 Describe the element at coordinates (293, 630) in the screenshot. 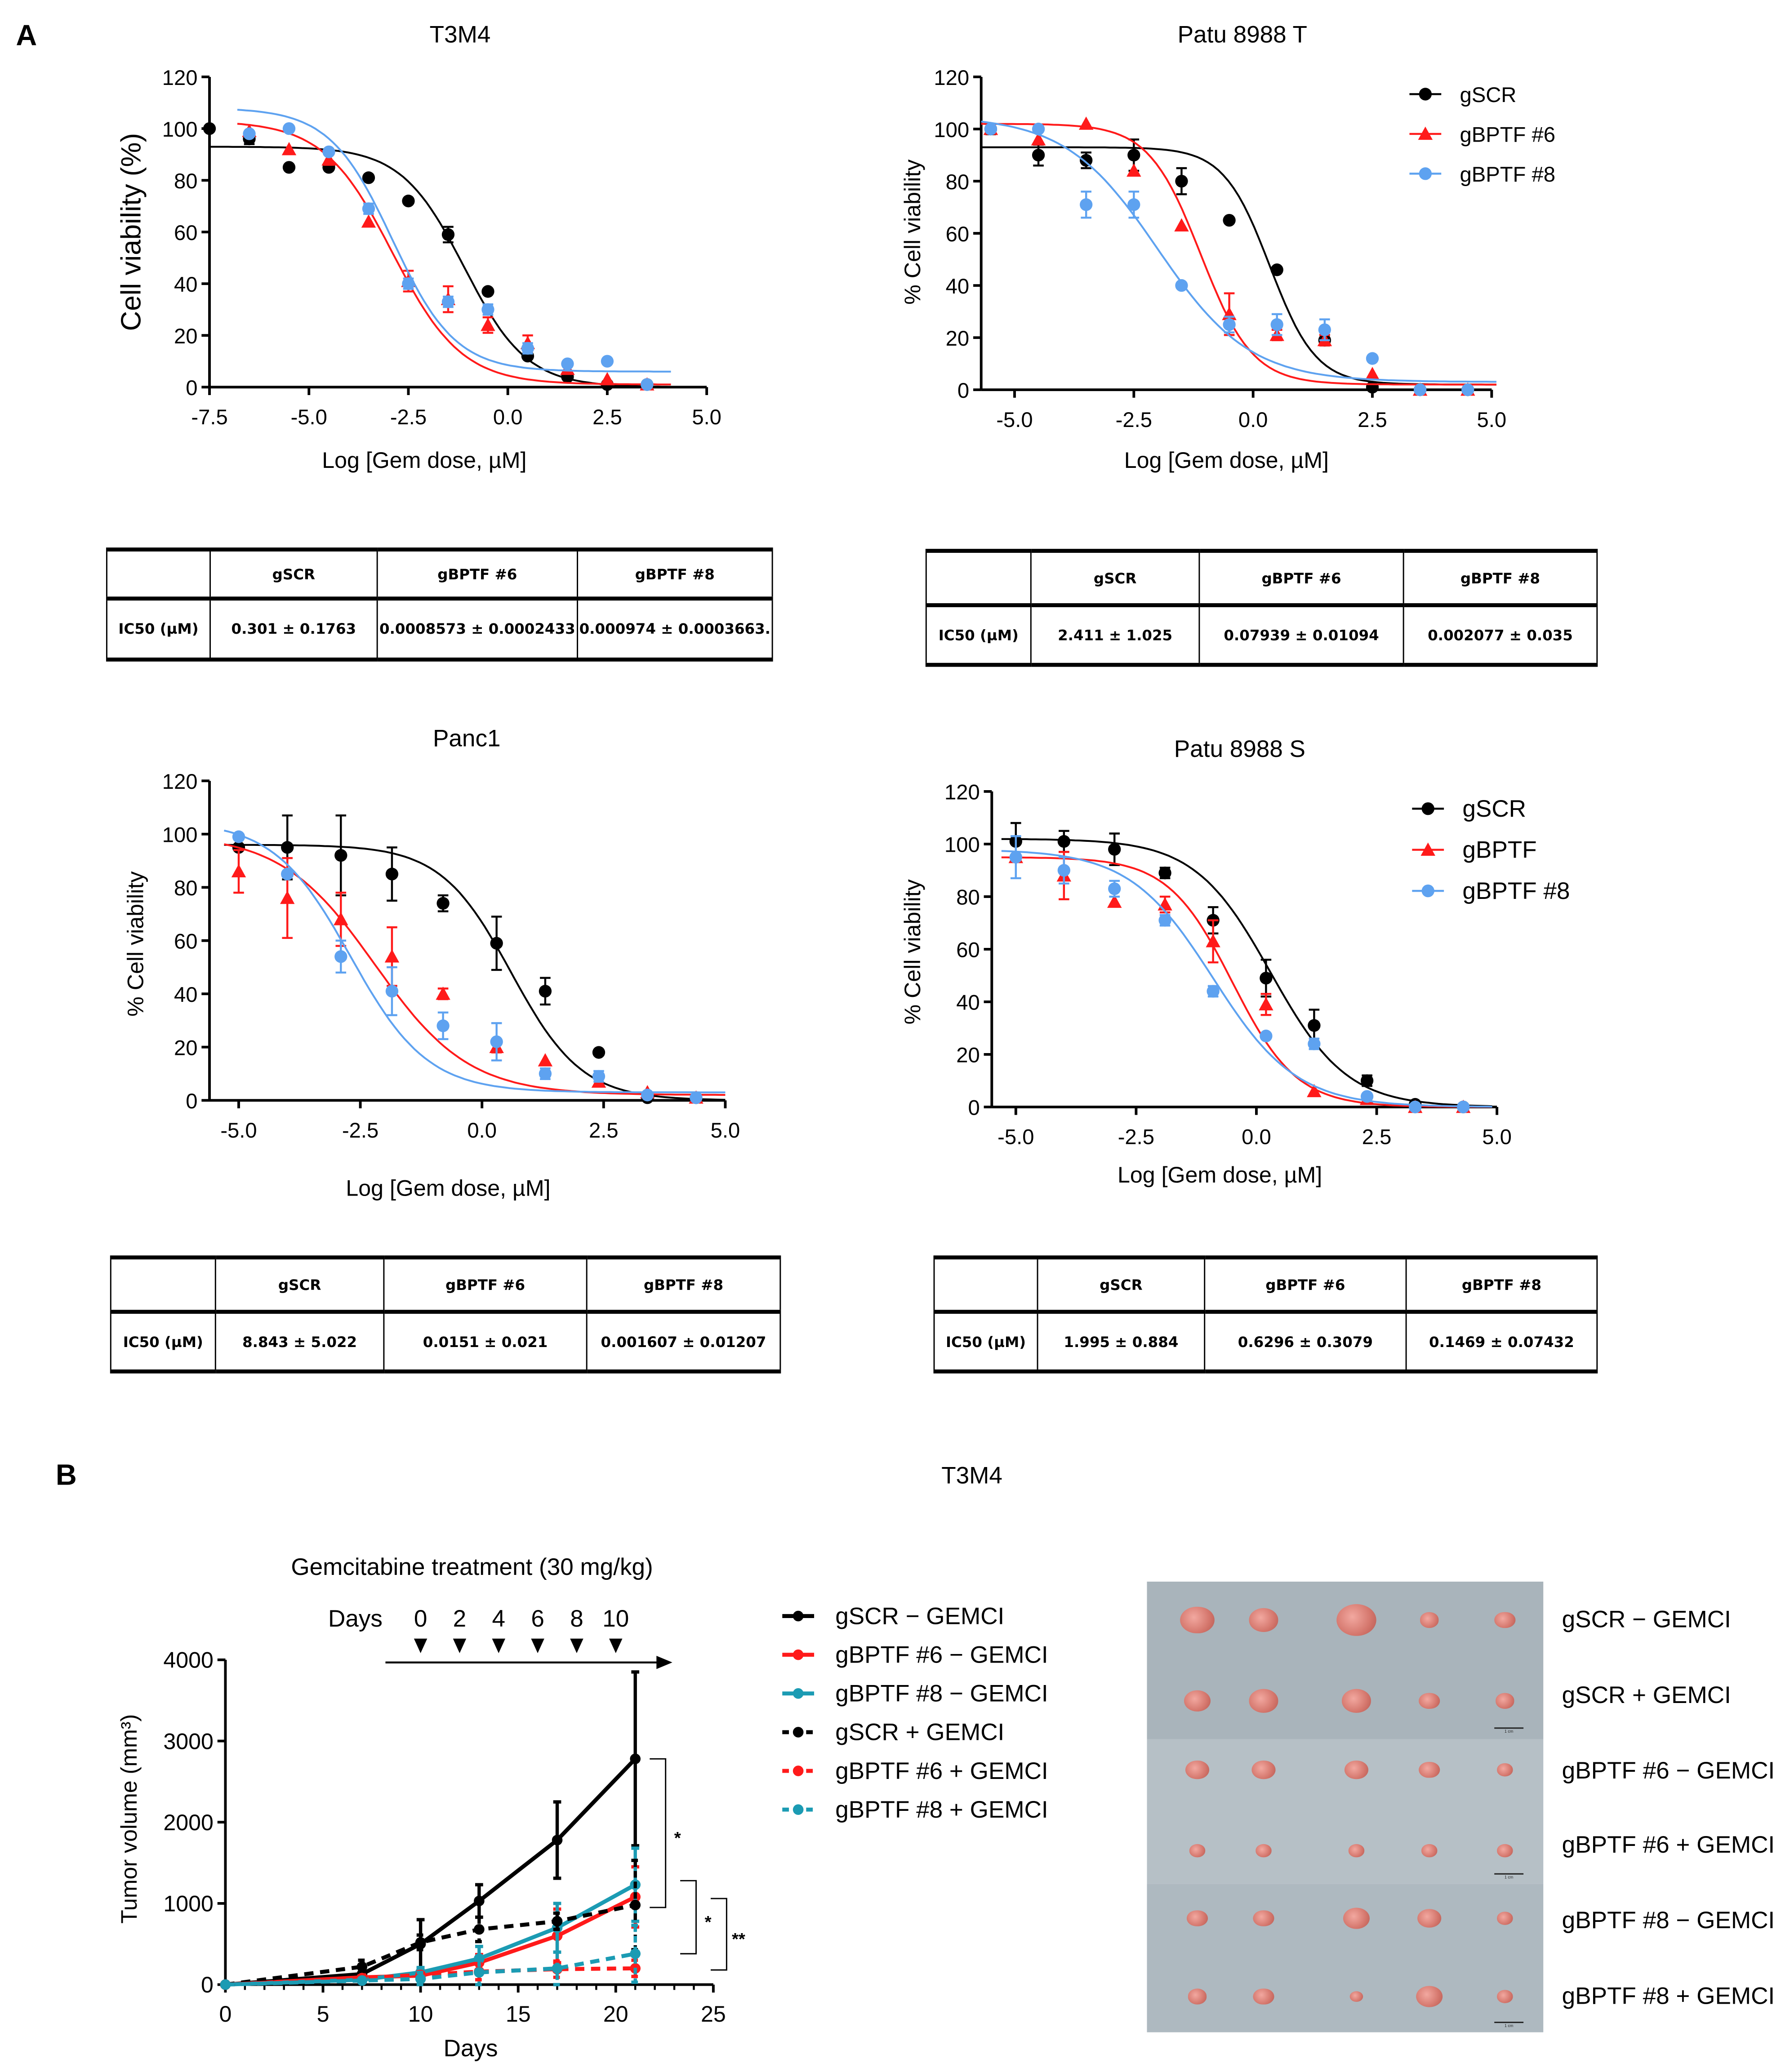

I see `ic50-value: 0.301 ± 0.1763` at that location.